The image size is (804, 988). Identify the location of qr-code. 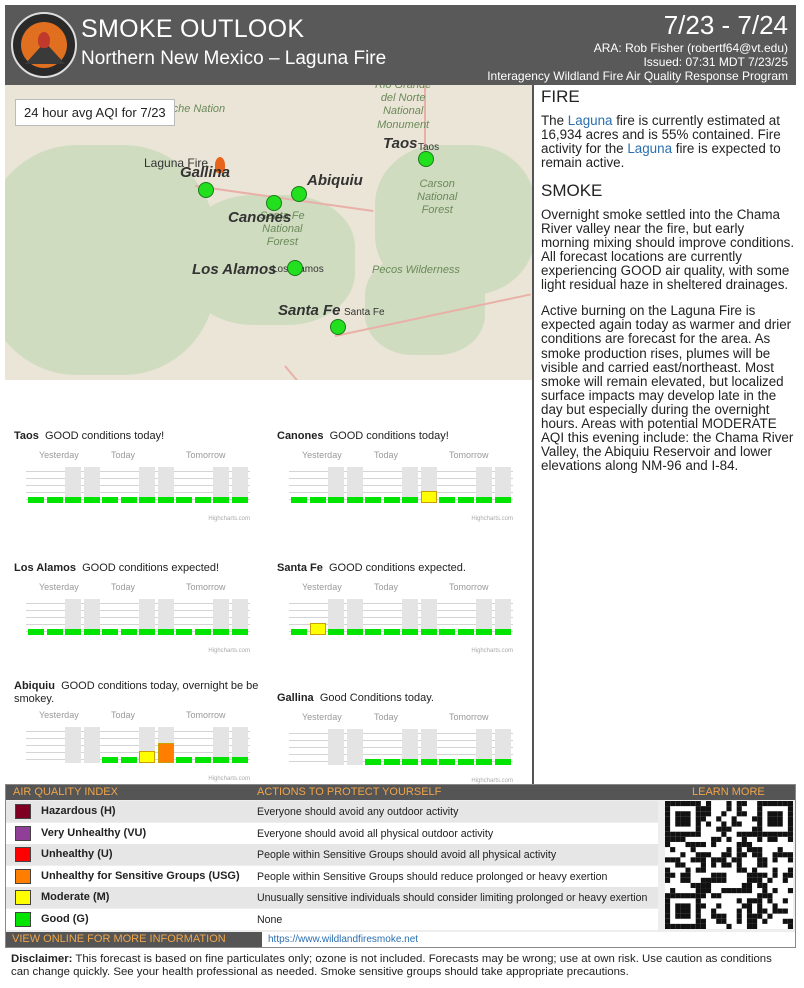
(729, 865).